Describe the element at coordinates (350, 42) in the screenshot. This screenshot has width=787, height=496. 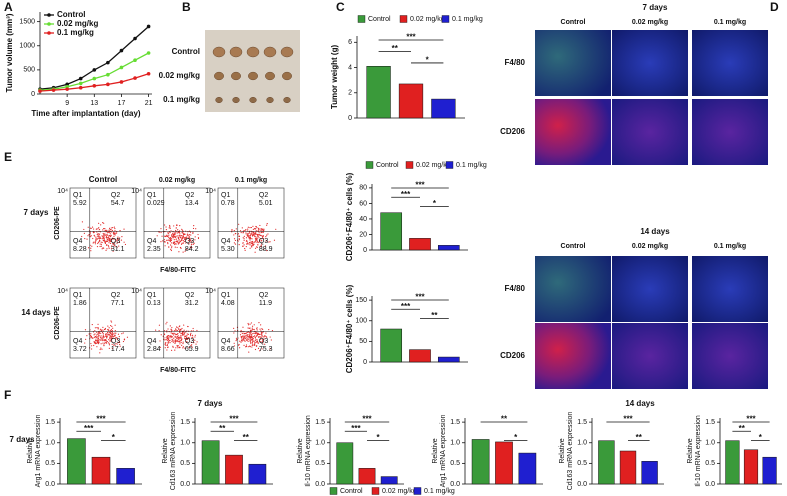
I see `y-tick-label: 6` at that location.